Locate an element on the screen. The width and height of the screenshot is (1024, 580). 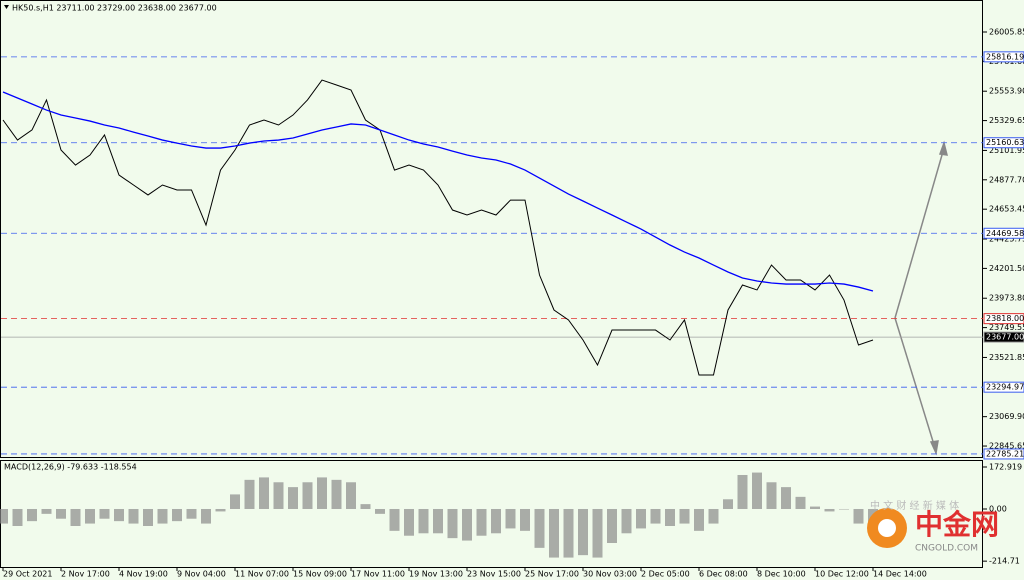
x-tick-label: 14 Dec 14:00 is located at coordinates (900, 574).